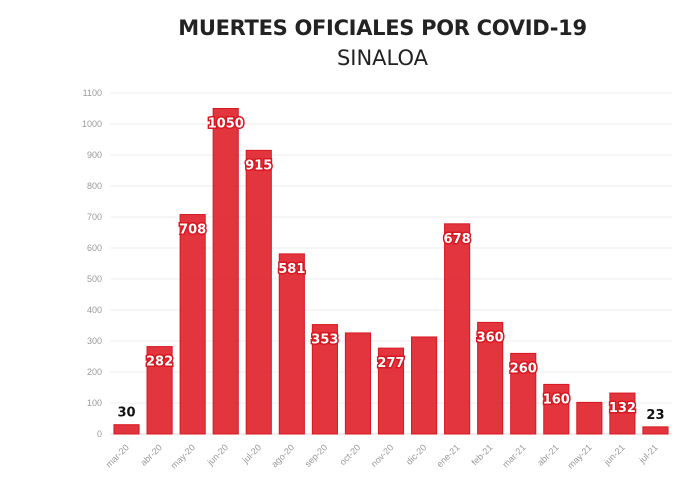 The width and height of the screenshot is (700, 485). What do you see at coordinates (382, 28) in the screenshot?
I see `chart-title: MUERTES OFICIALES POR COVID-19` at bounding box center [382, 28].